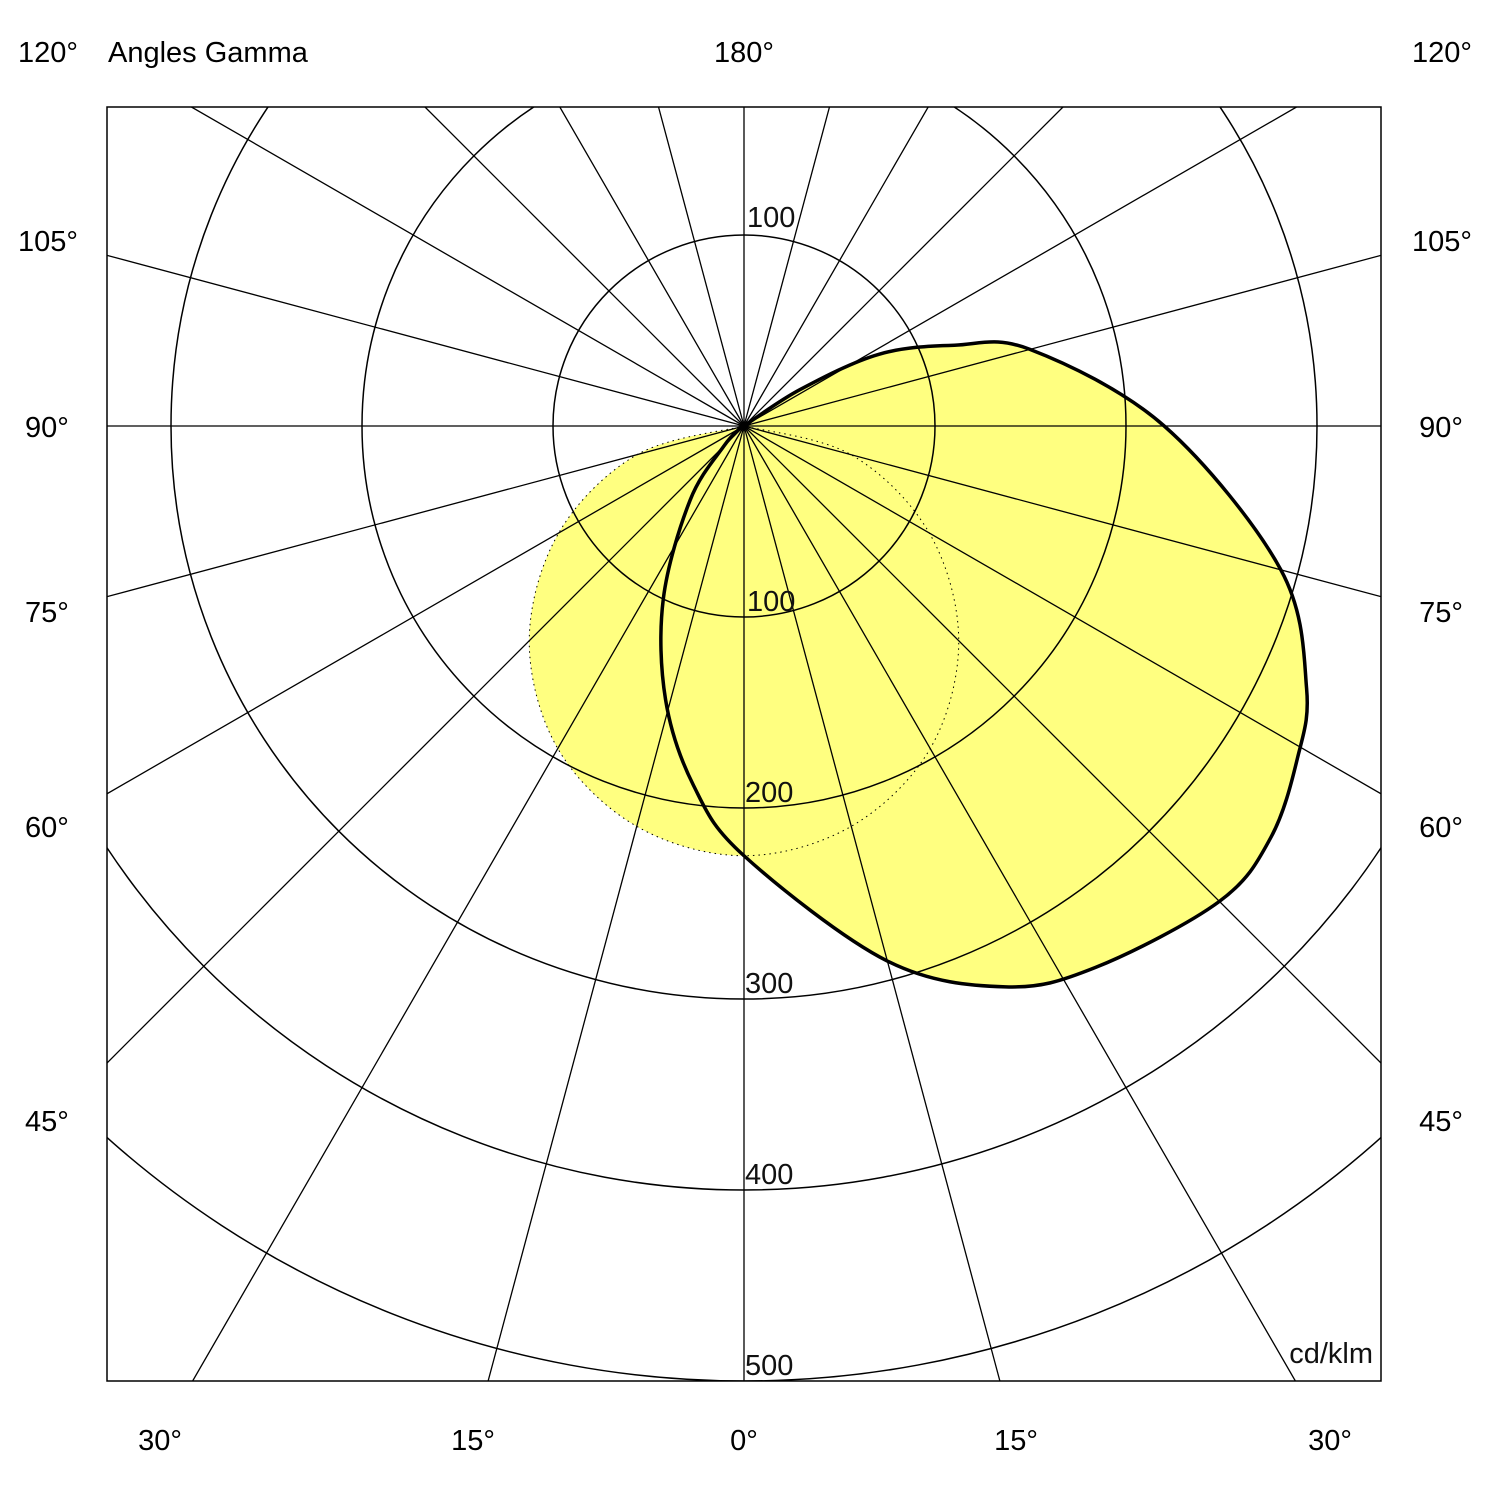  Describe the element at coordinates (744, 53) in the screenshot. I see `top-angle-label: 180°` at that location.